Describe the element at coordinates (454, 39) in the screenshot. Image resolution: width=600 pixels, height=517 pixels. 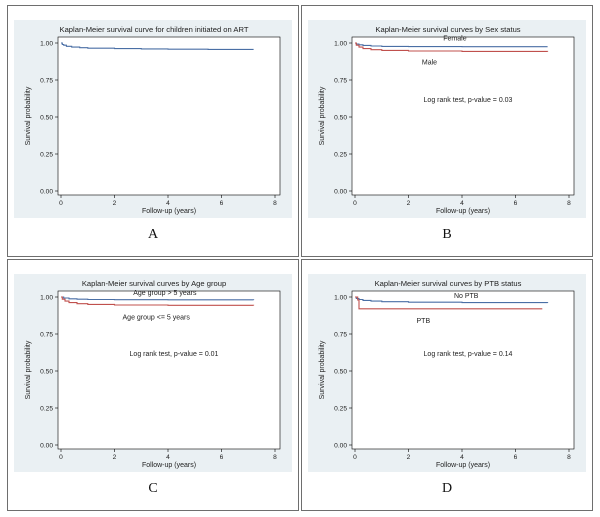
I see `series-label: Female` at that location.